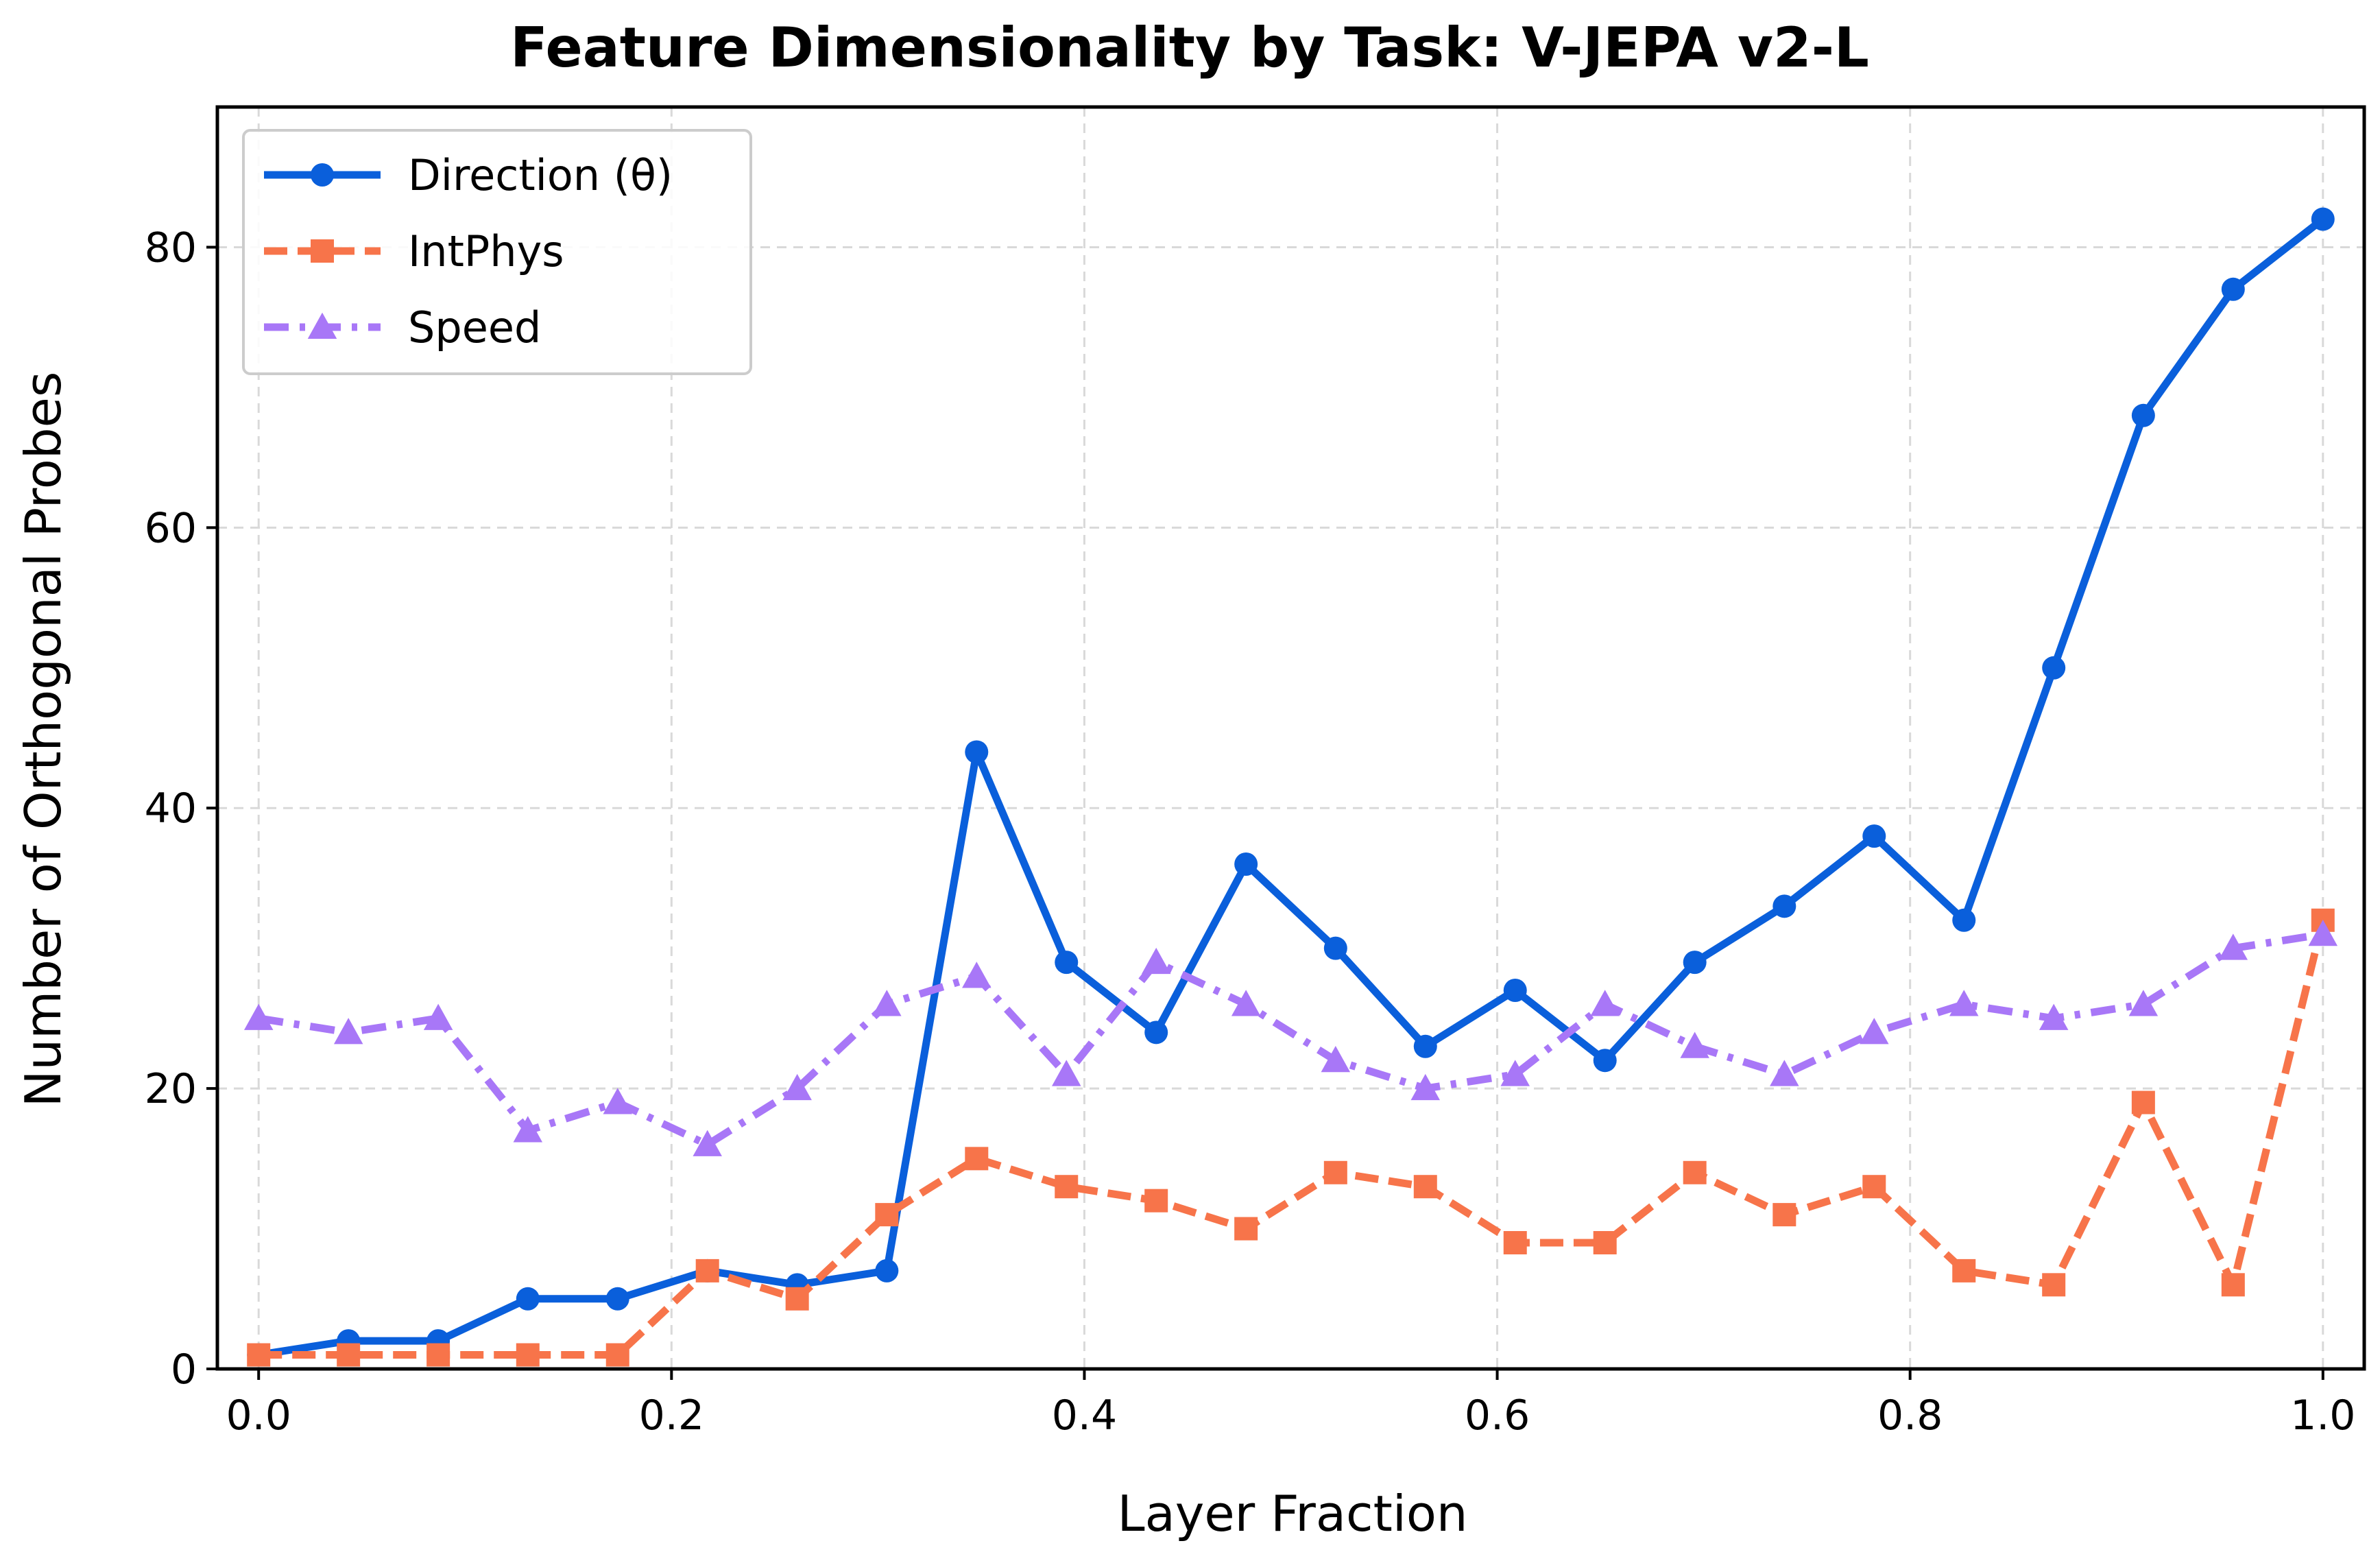 This screenshot has width=2380, height=1563. I want to click on series-line-speed, so click(1291, 1039).